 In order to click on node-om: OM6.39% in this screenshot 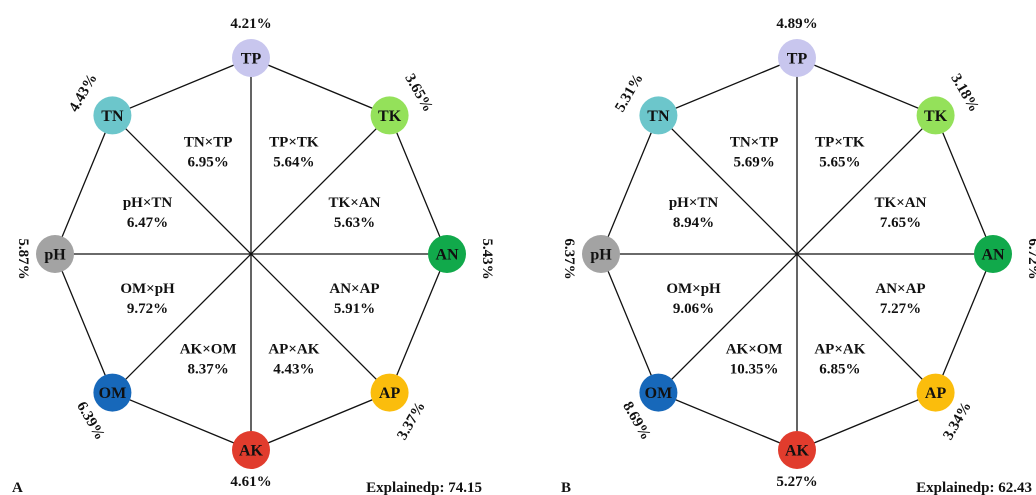, I will do `click(102, 408)`.